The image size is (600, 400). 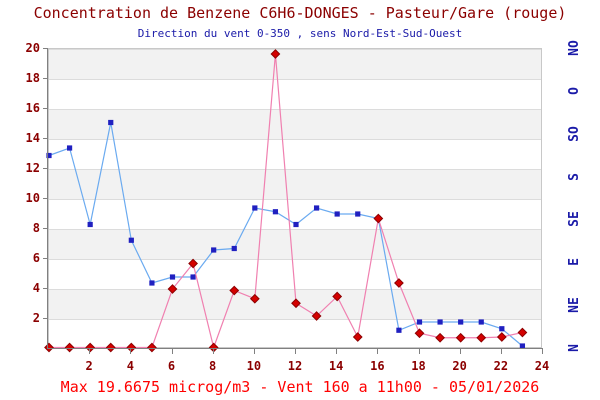 I want to click on x-axis-tick-label: 14, so click(x=336, y=366).